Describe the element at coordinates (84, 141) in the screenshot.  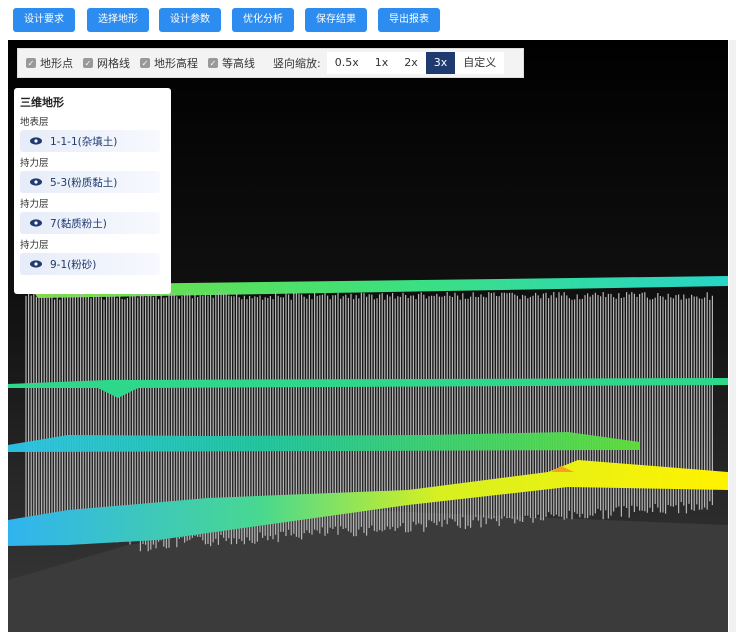
I see `layer-name: 1-1-1(杂填土)` at that location.